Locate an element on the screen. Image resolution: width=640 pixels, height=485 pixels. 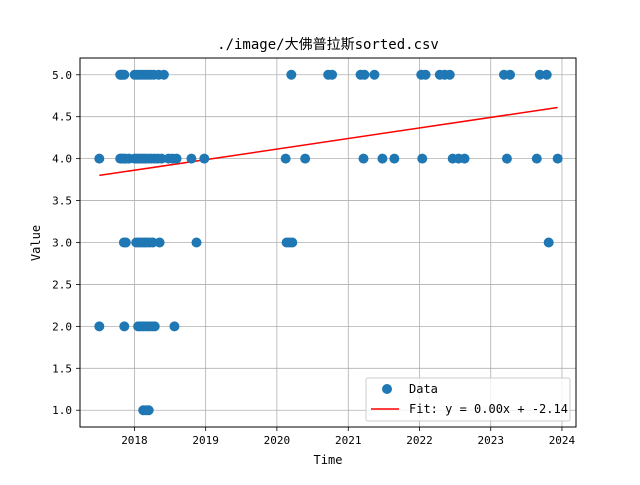
x-axis-ticks: 2018 2019 2020 2021 2022 2023 2024 is located at coordinates (348, 437).